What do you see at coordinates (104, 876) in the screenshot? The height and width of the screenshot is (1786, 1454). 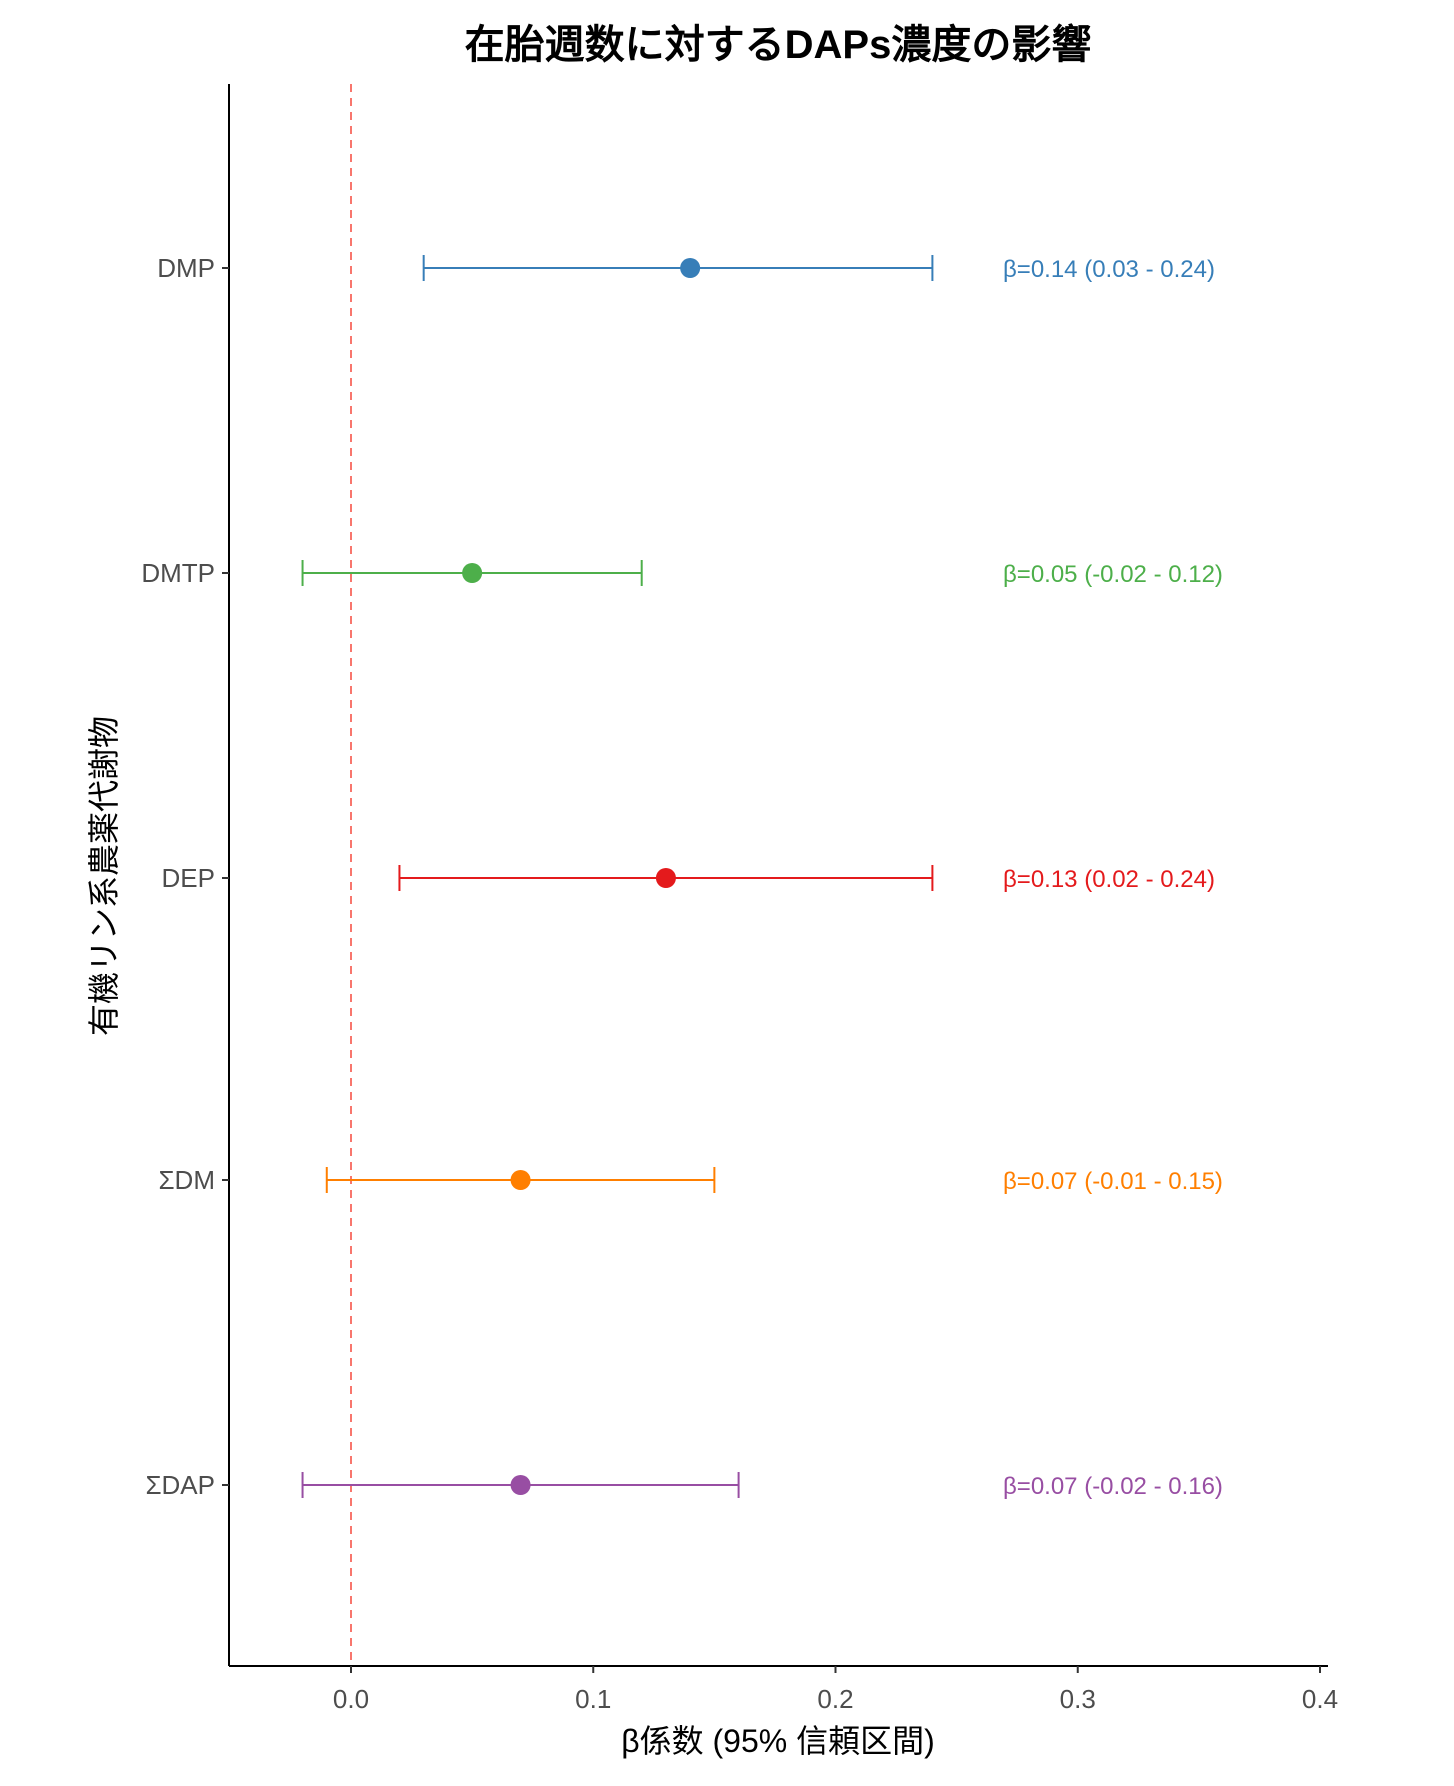 I see `y-axis-label: 有機リン系農薬代謝物` at bounding box center [104, 876].